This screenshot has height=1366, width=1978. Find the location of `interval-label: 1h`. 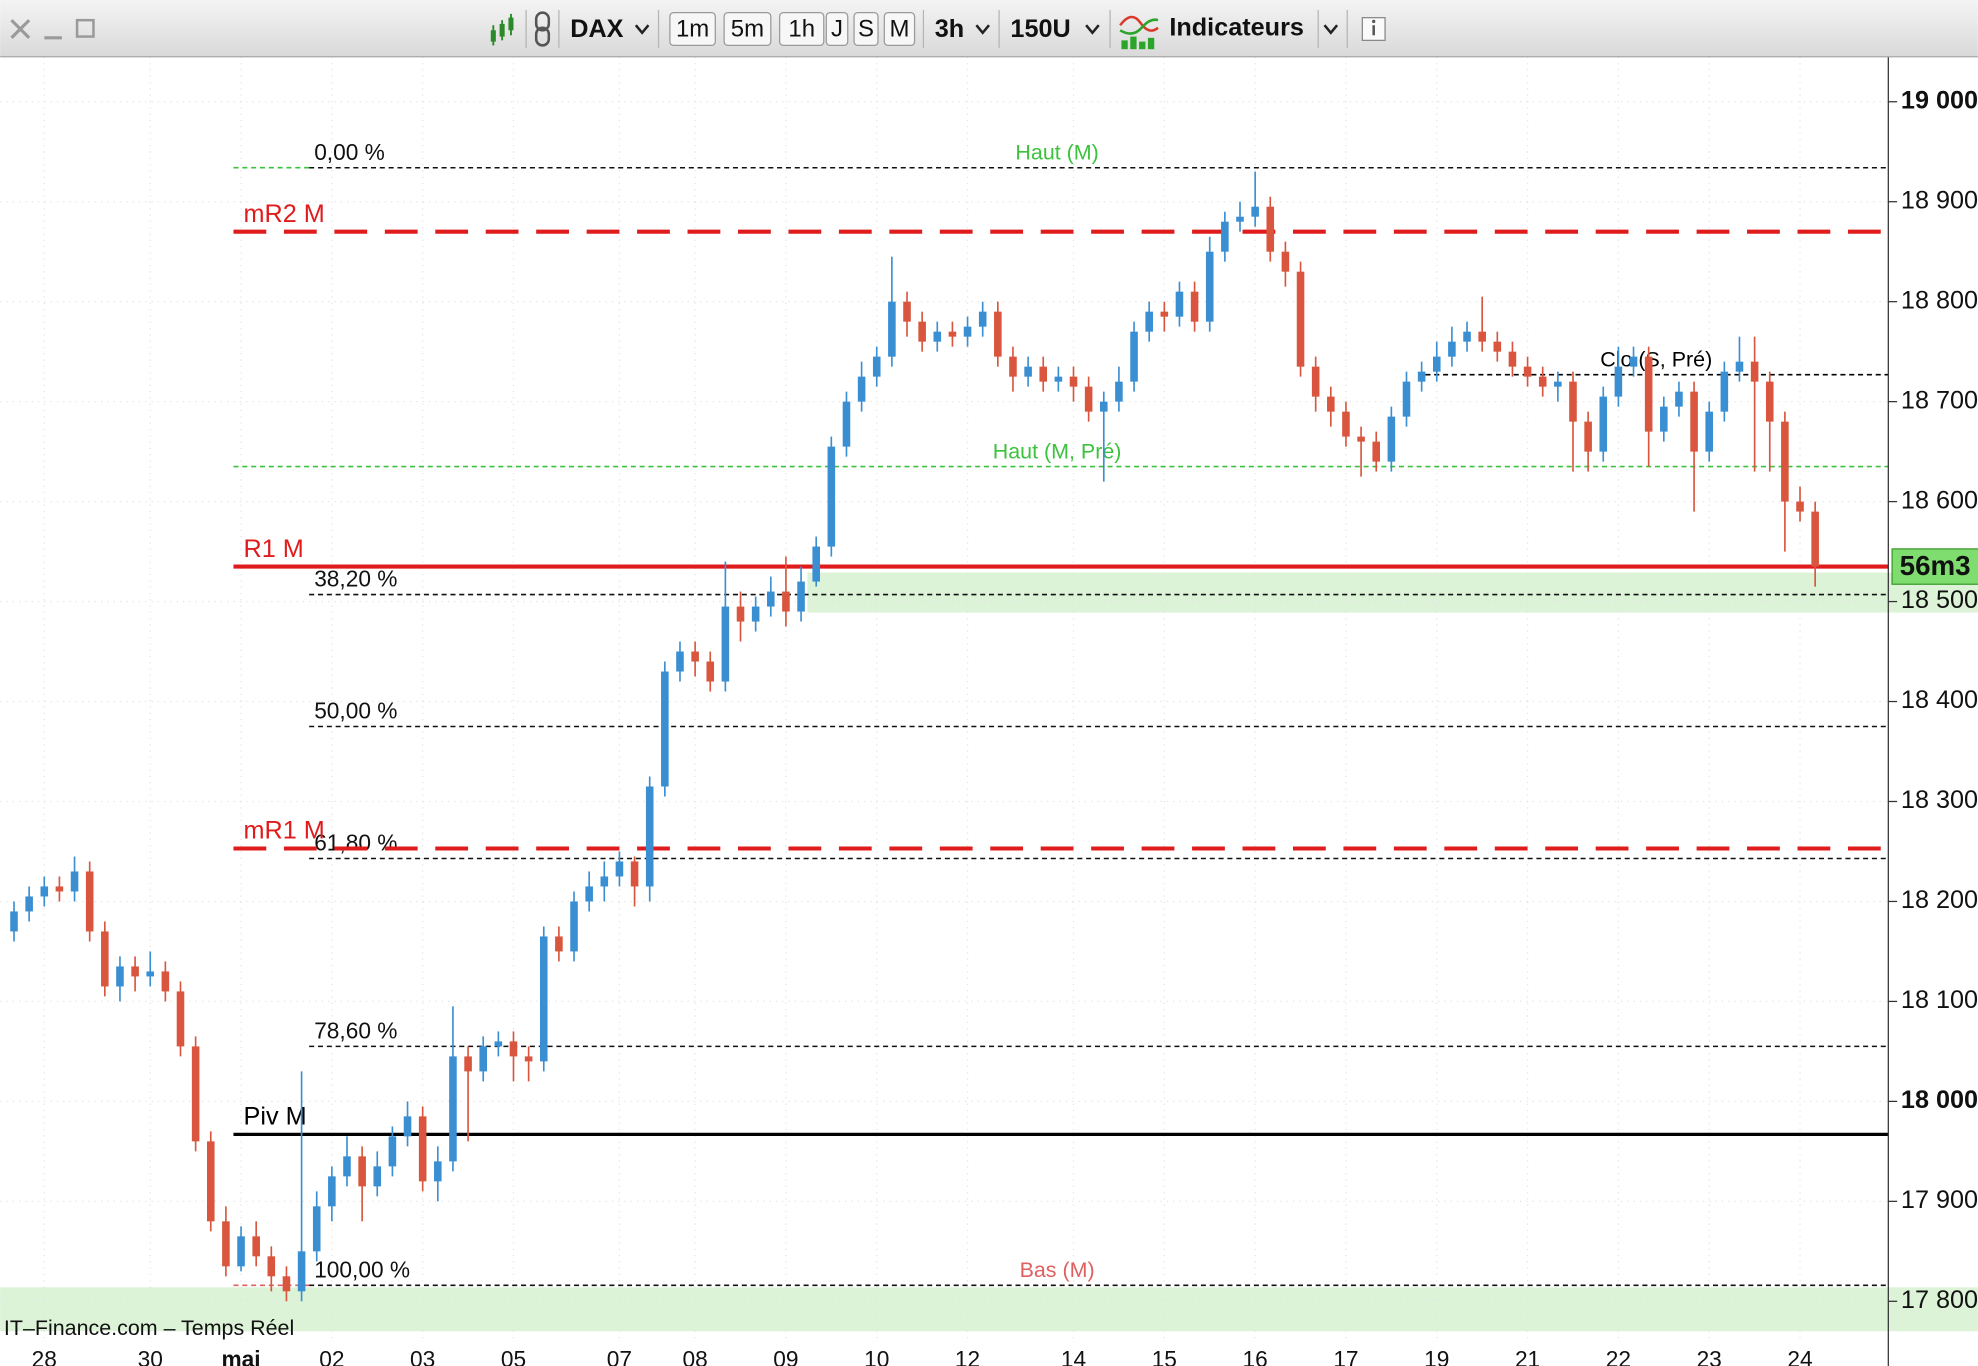

interval-label: 1h is located at coordinates (801, 29).